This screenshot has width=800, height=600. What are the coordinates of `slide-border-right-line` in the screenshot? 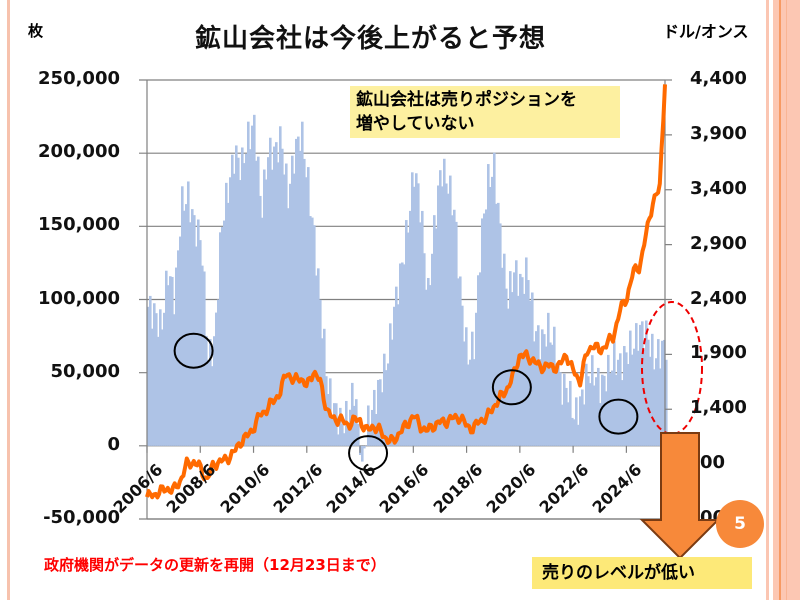 It's located at (780, 300).